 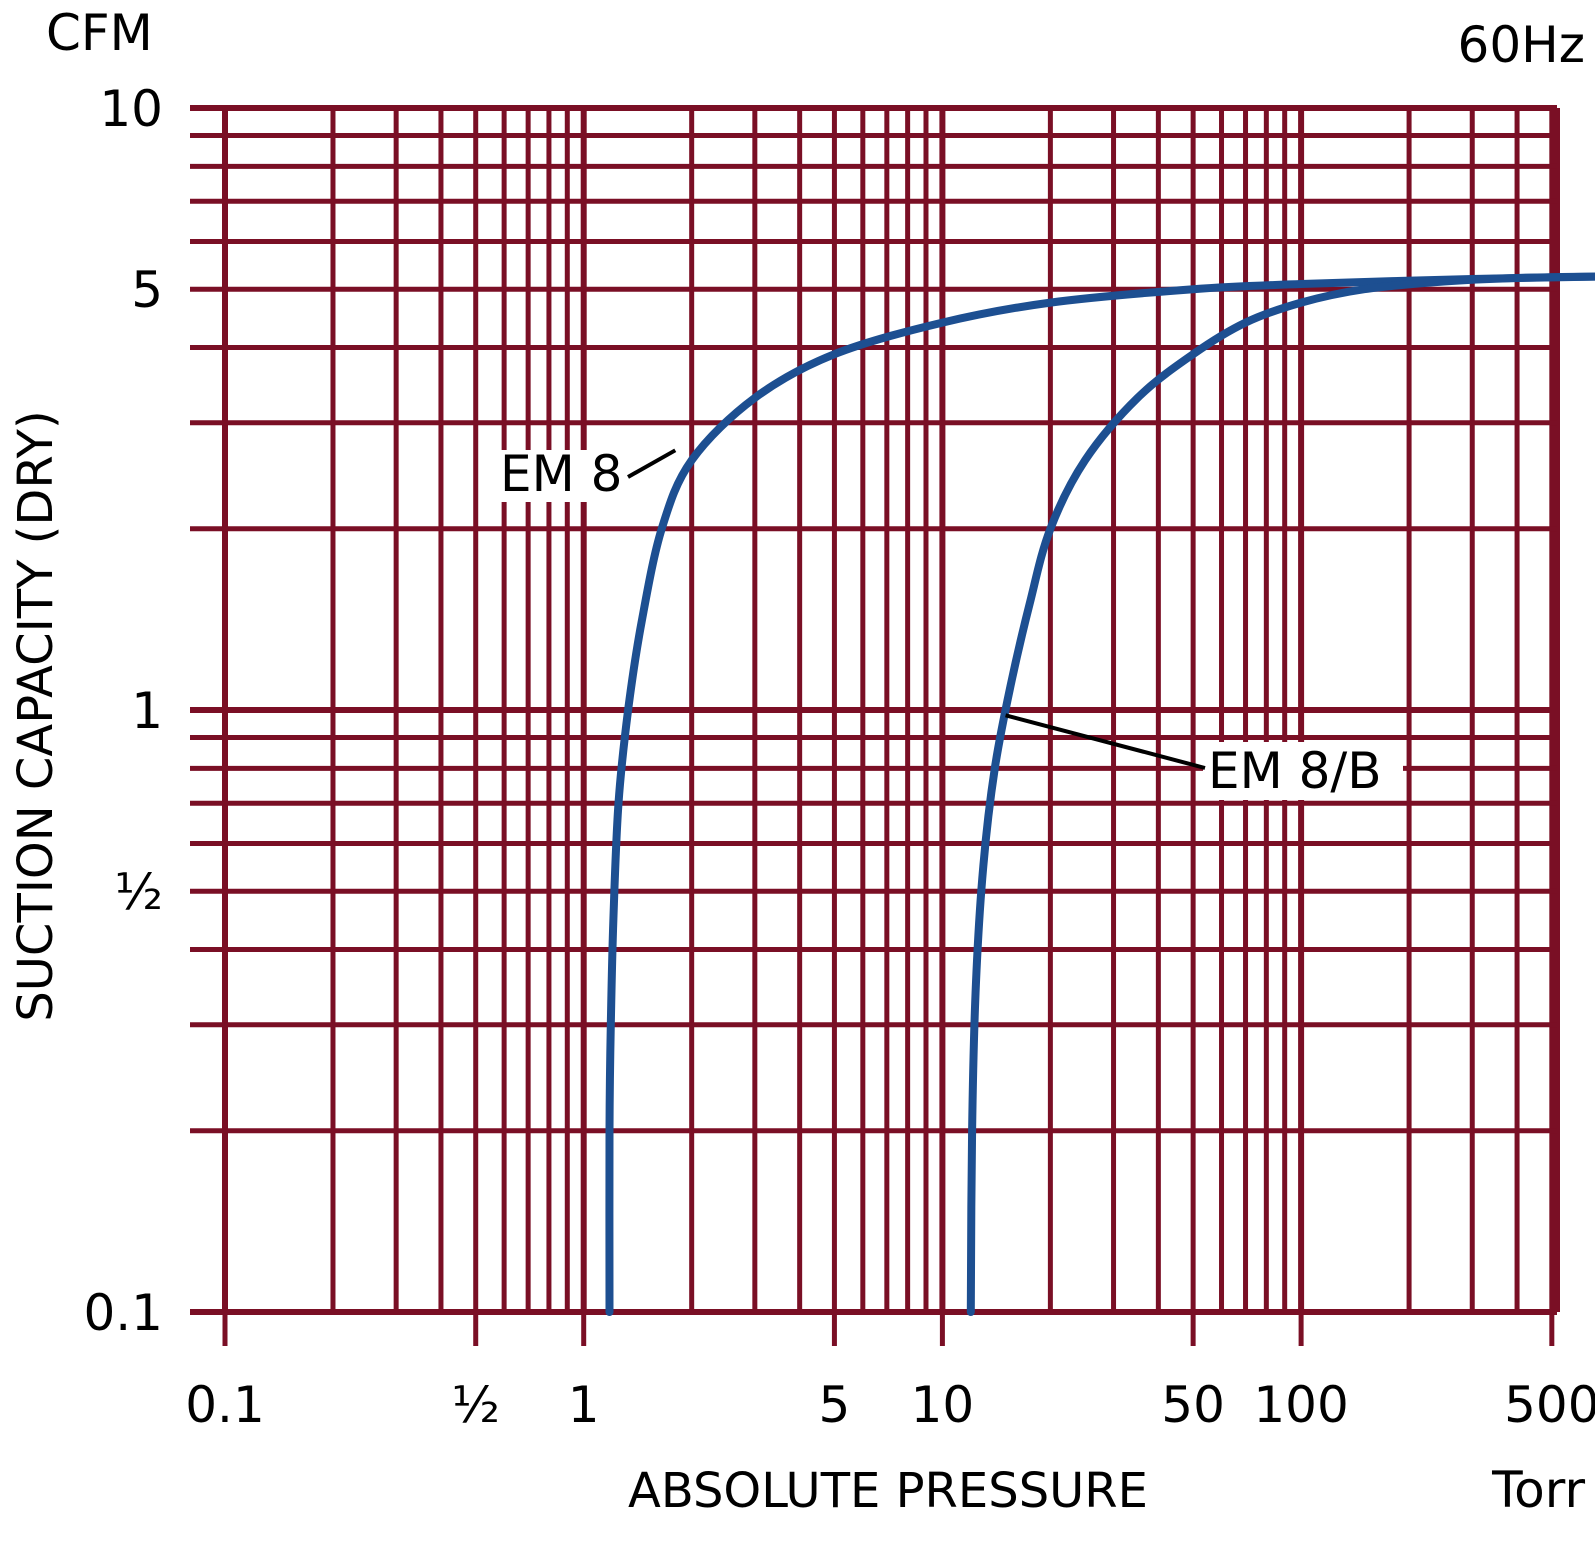 What do you see at coordinates (950, 622) in the screenshot?
I see `labels-layer: EM 8 EM 8/B` at bounding box center [950, 622].